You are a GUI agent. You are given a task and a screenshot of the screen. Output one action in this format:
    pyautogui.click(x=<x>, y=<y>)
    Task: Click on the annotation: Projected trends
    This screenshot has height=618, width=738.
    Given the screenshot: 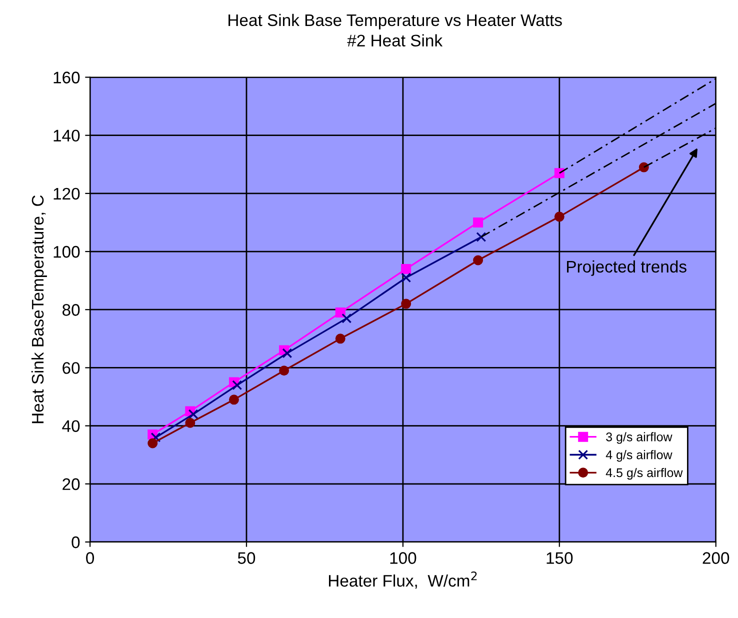 What is the action you would take?
    pyautogui.click(x=626, y=268)
    